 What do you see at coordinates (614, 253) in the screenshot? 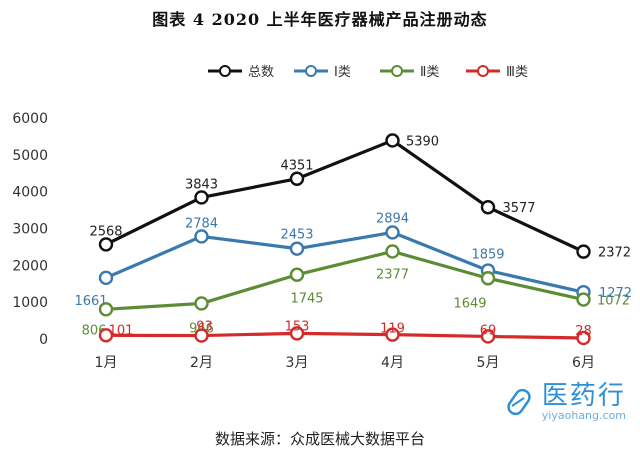
I see `data-label: 2372` at bounding box center [614, 253].